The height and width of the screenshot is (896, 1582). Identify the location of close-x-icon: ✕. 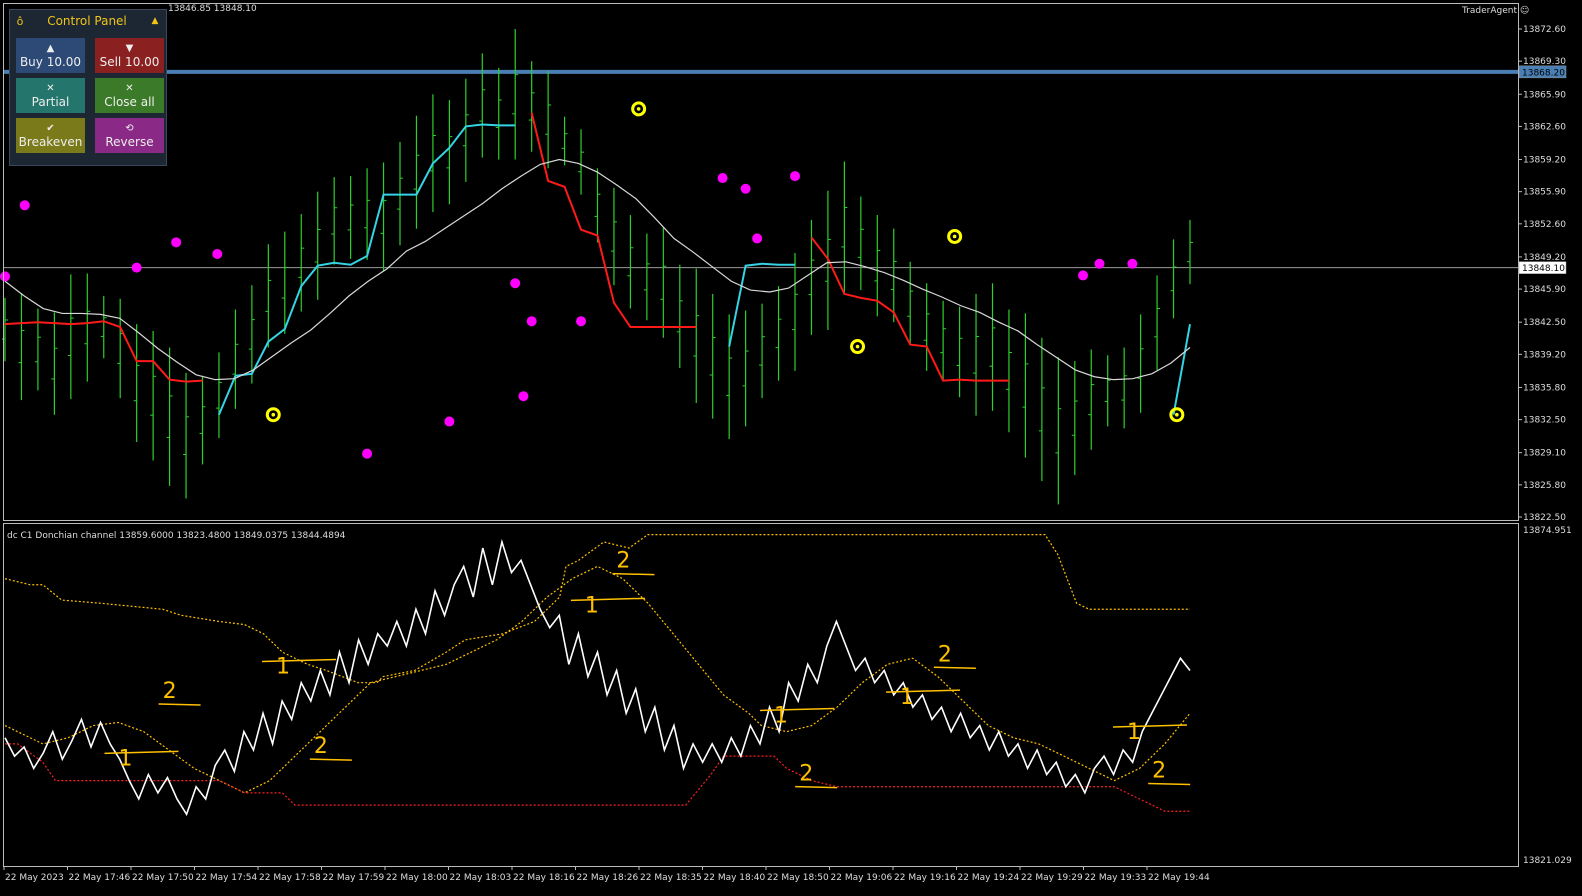
(129, 88).